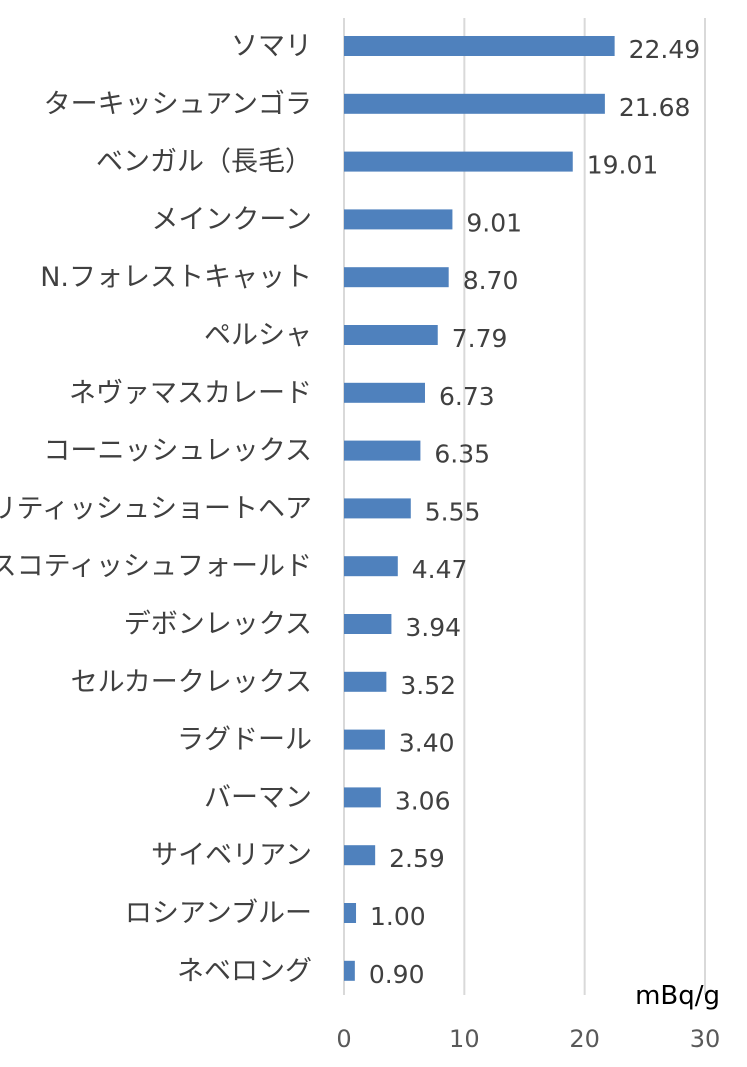 This screenshot has width=747, height=1067. What do you see at coordinates (204, 162) in the screenshot?
I see `category-label: ベンガル（長毛）` at bounding box center [204, 162].